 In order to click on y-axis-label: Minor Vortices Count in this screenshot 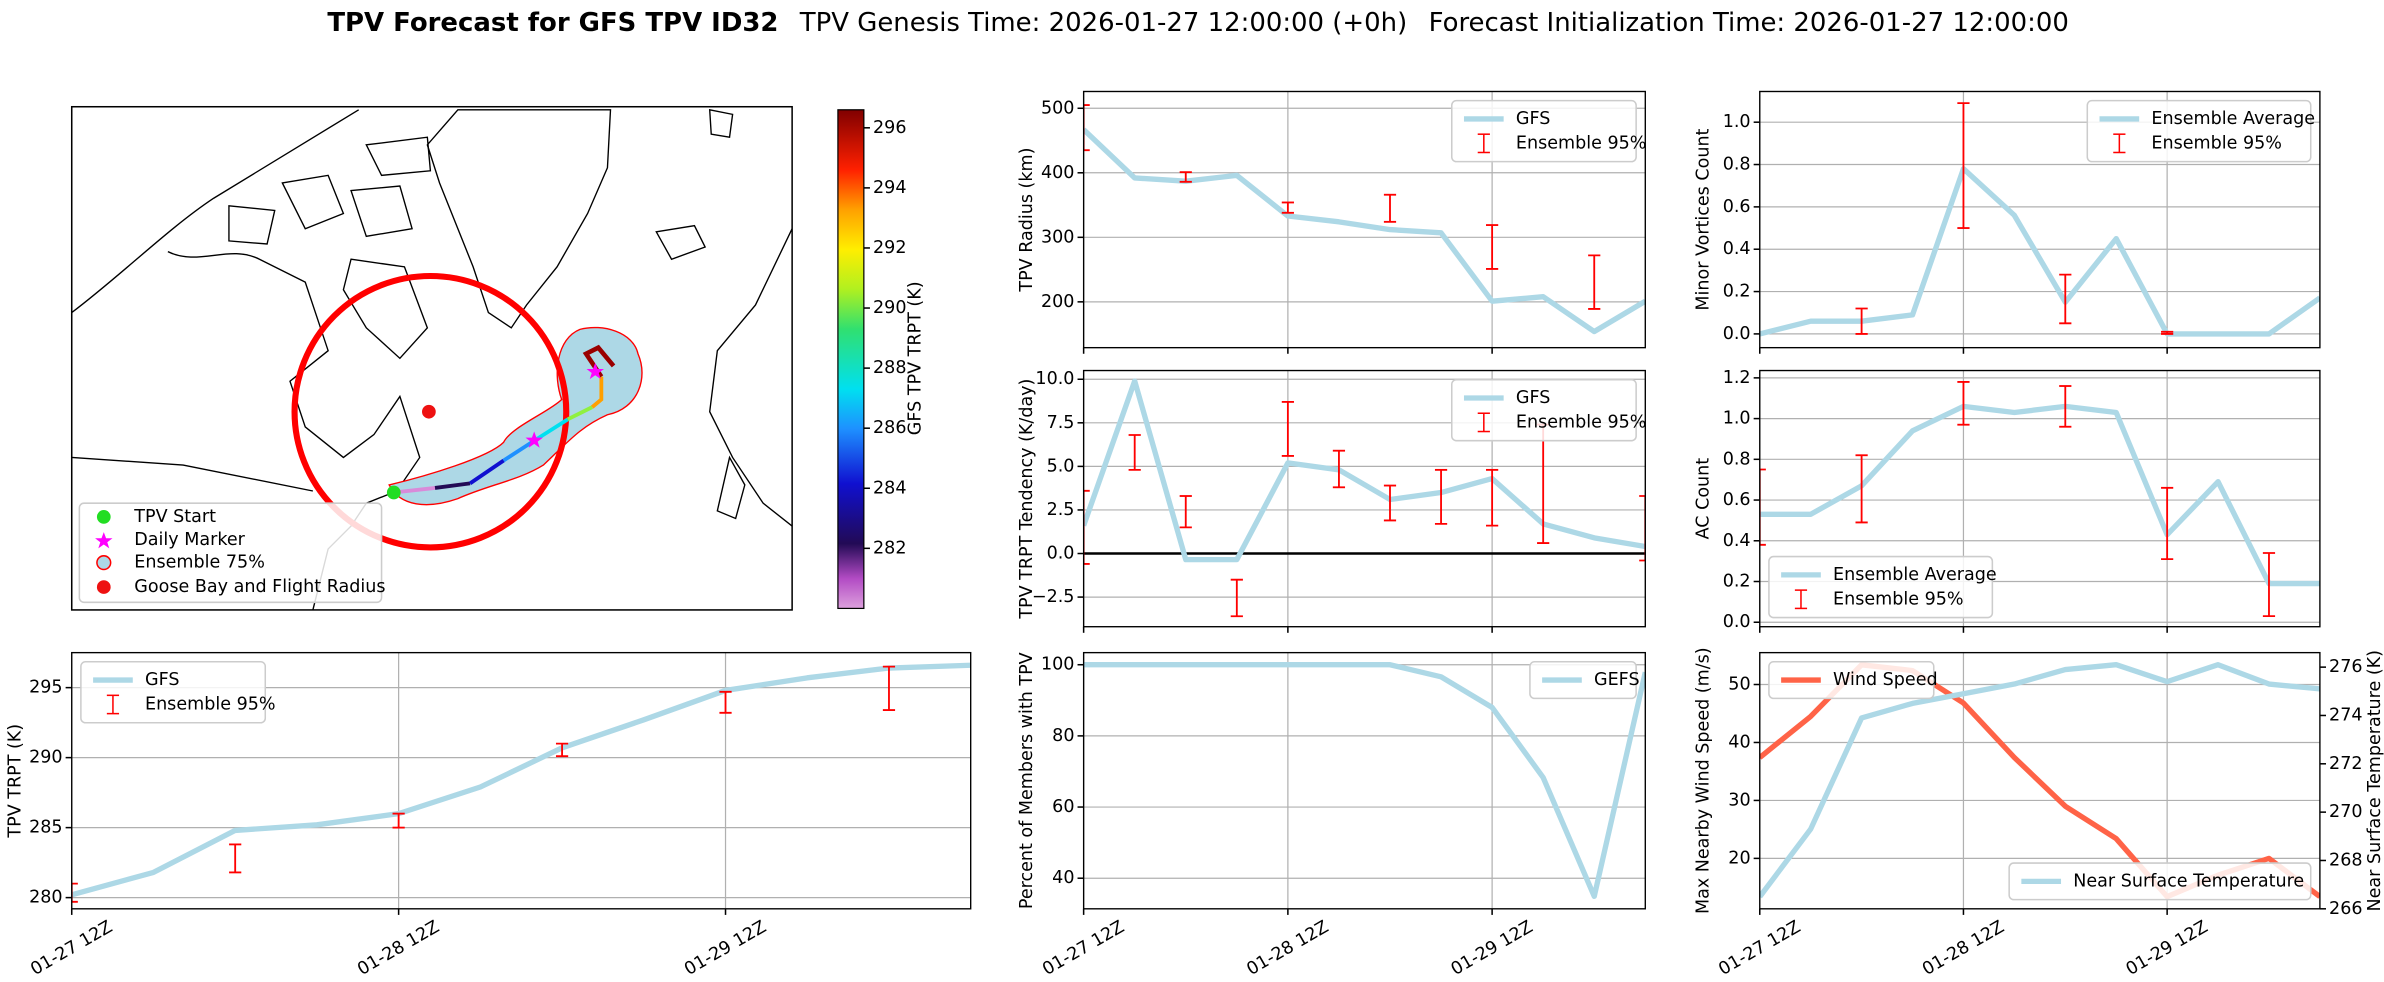, I will do `click(1703, 219)`.